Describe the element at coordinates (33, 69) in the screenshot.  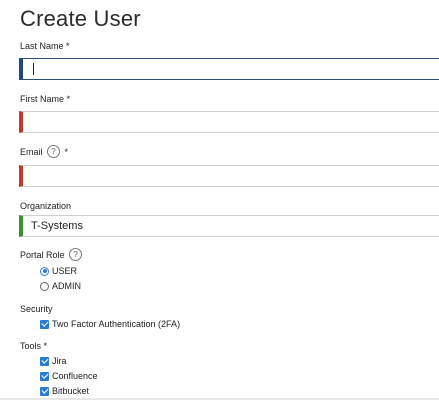
I see `text-caret` at that location.